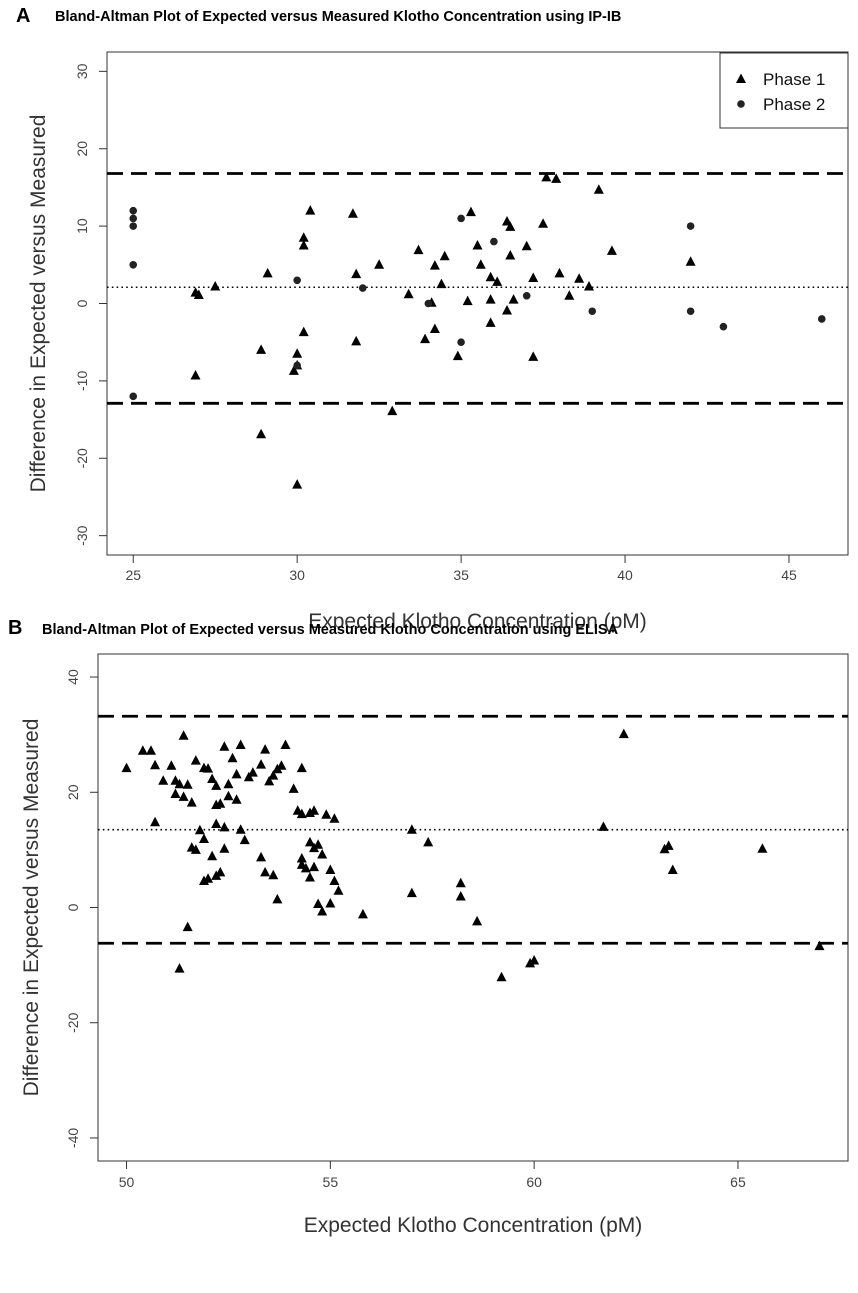 The width and height of the screenshot is (858, 1293). I want to click on y-tick-label: 0, so click(82, 303).